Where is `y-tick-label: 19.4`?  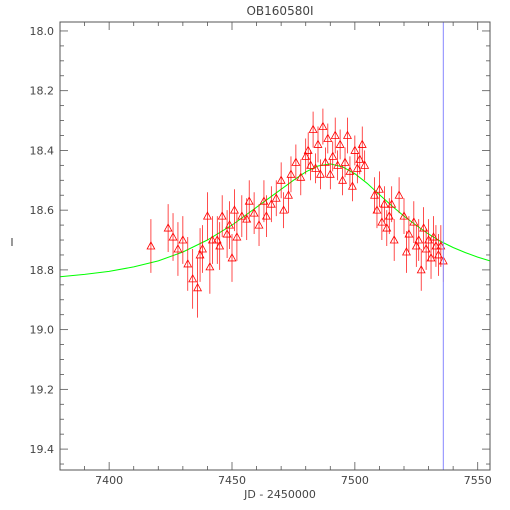 y-tick-label: 19.4 is located at coordinates (42, 449).